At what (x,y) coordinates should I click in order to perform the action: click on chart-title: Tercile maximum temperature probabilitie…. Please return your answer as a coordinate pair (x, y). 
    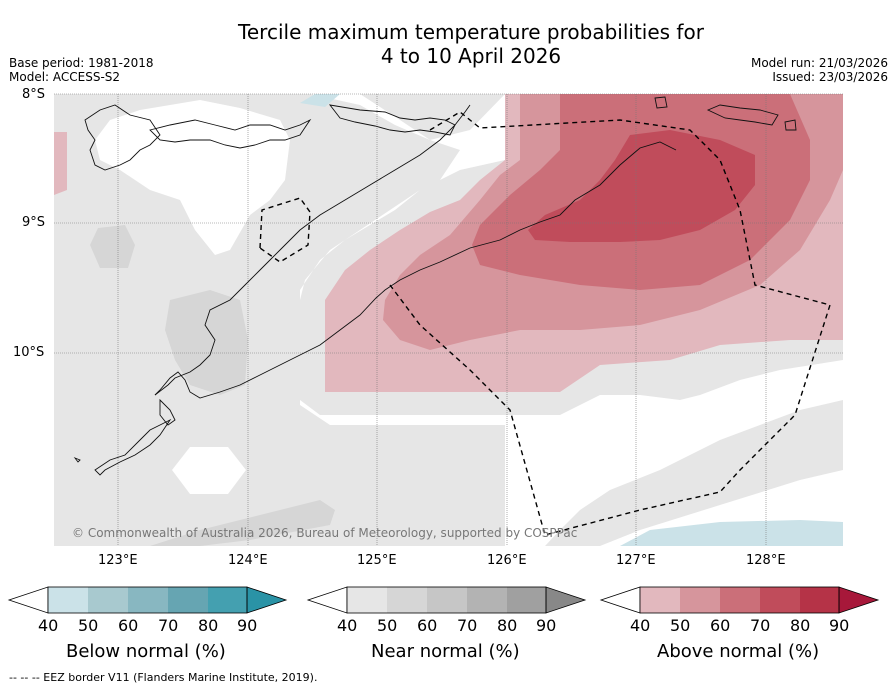
    Looking at the image, I should click on (448, 44).